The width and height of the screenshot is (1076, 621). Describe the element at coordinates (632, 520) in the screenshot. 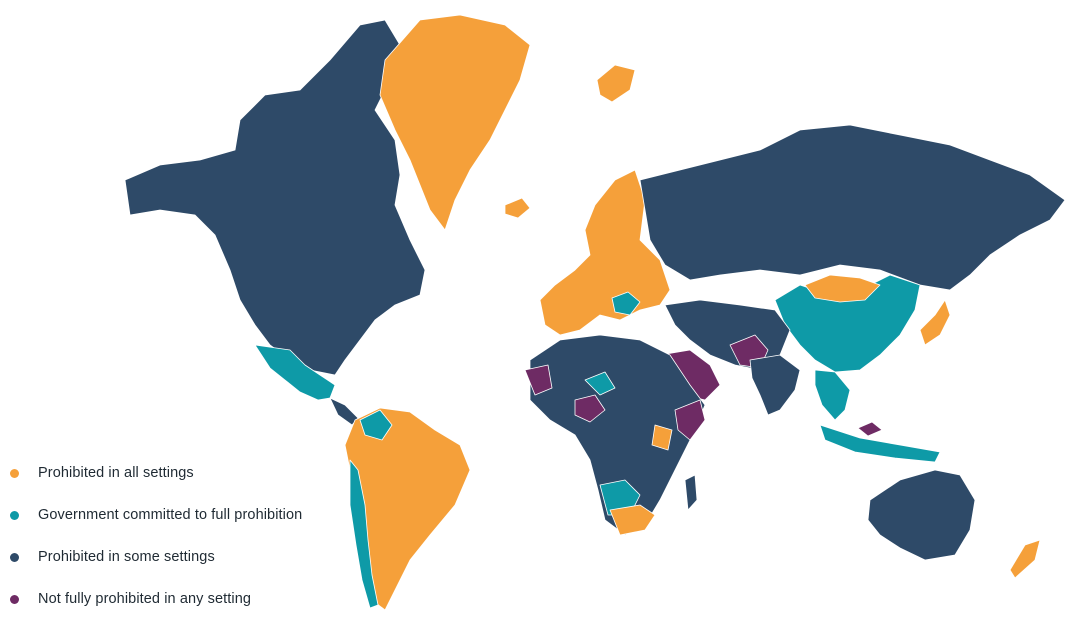

I see `region-south-africa` at that location.